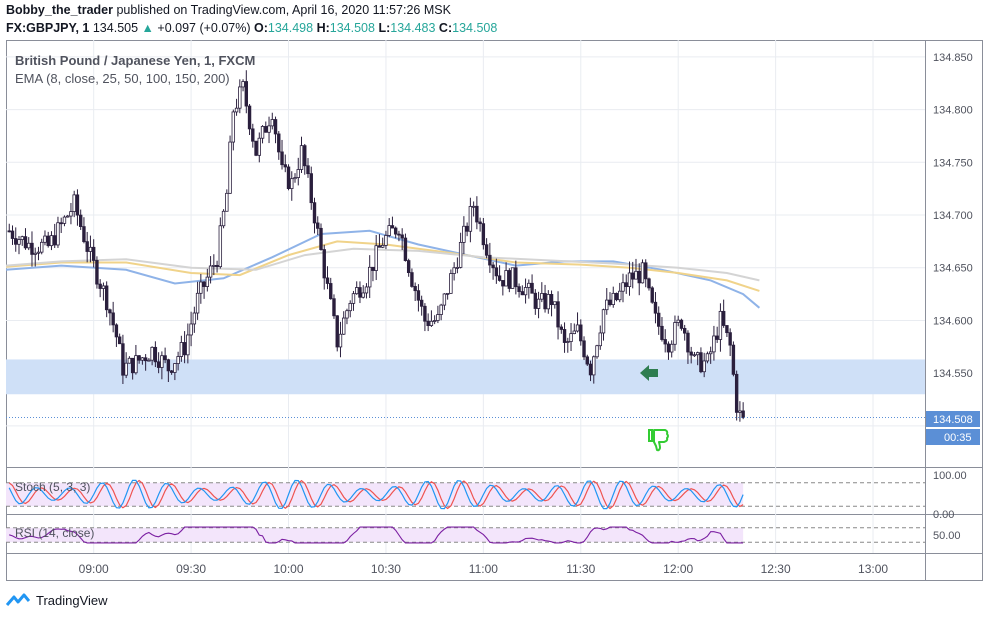 The width and height of the screenshot is (988, 618). Describe the element at coordinates (953, 437) in the screenshot. I see `countdown-badge` at that location.